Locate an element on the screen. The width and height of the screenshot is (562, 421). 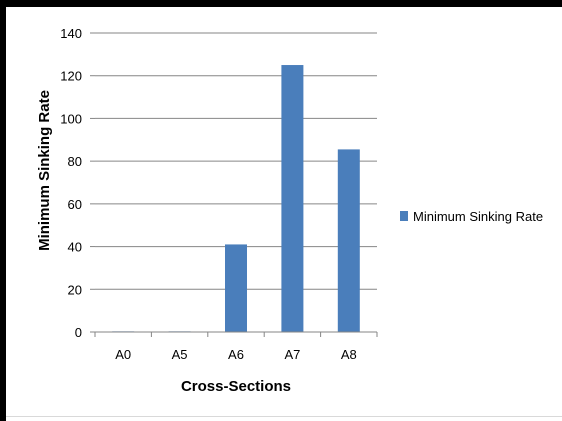
y-tick-labels: 0 20 40 60 80 100 120 140 is located at coordinates (71, 183).